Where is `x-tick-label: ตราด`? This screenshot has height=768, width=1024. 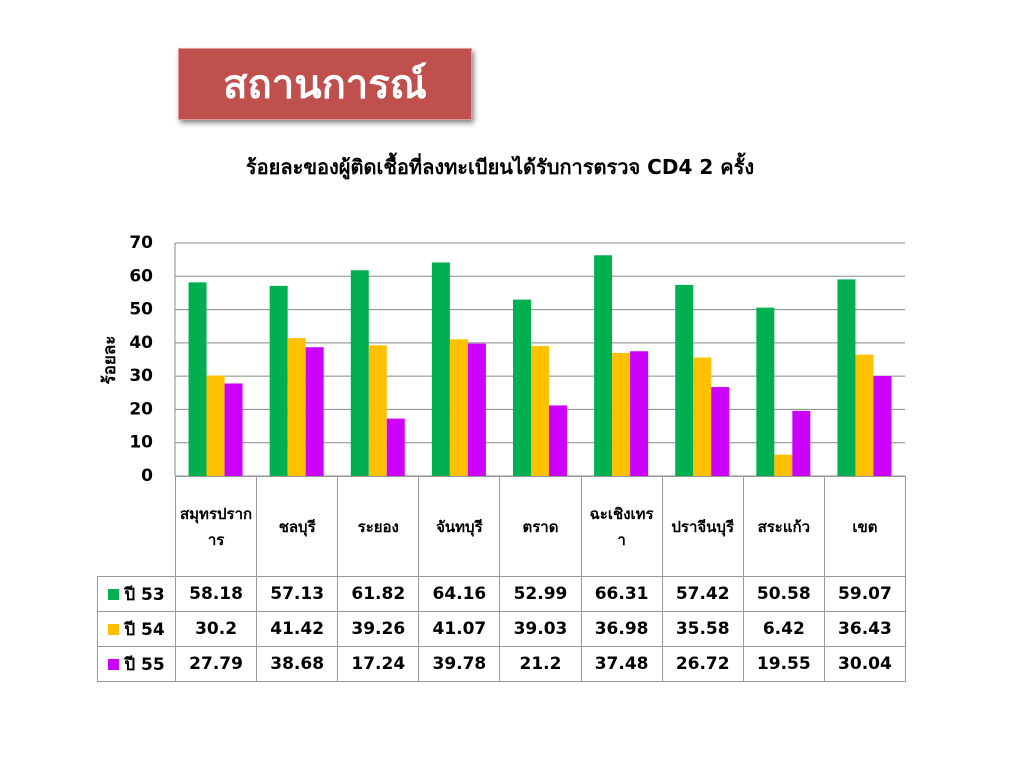
x-tick-label: ตราด is located at coordinates (540, 526).